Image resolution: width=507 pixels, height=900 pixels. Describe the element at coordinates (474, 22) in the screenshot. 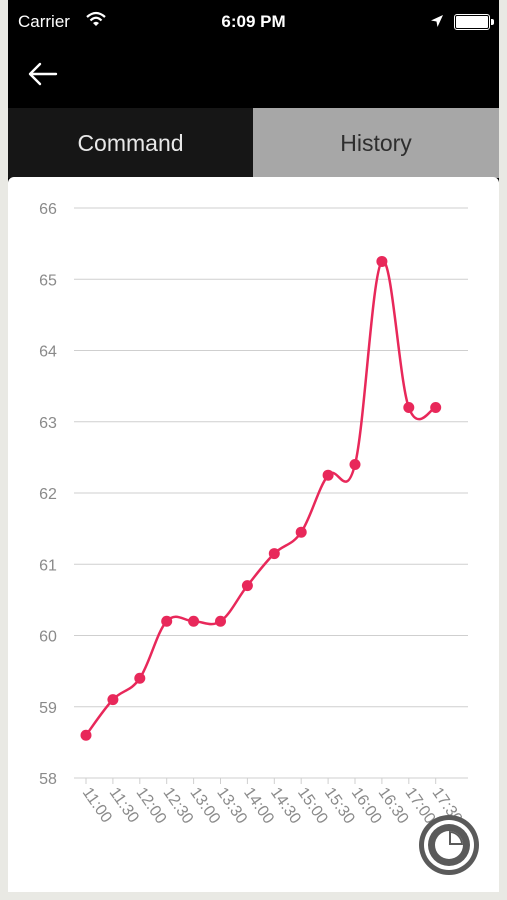

I see `battery-icon` at that location.